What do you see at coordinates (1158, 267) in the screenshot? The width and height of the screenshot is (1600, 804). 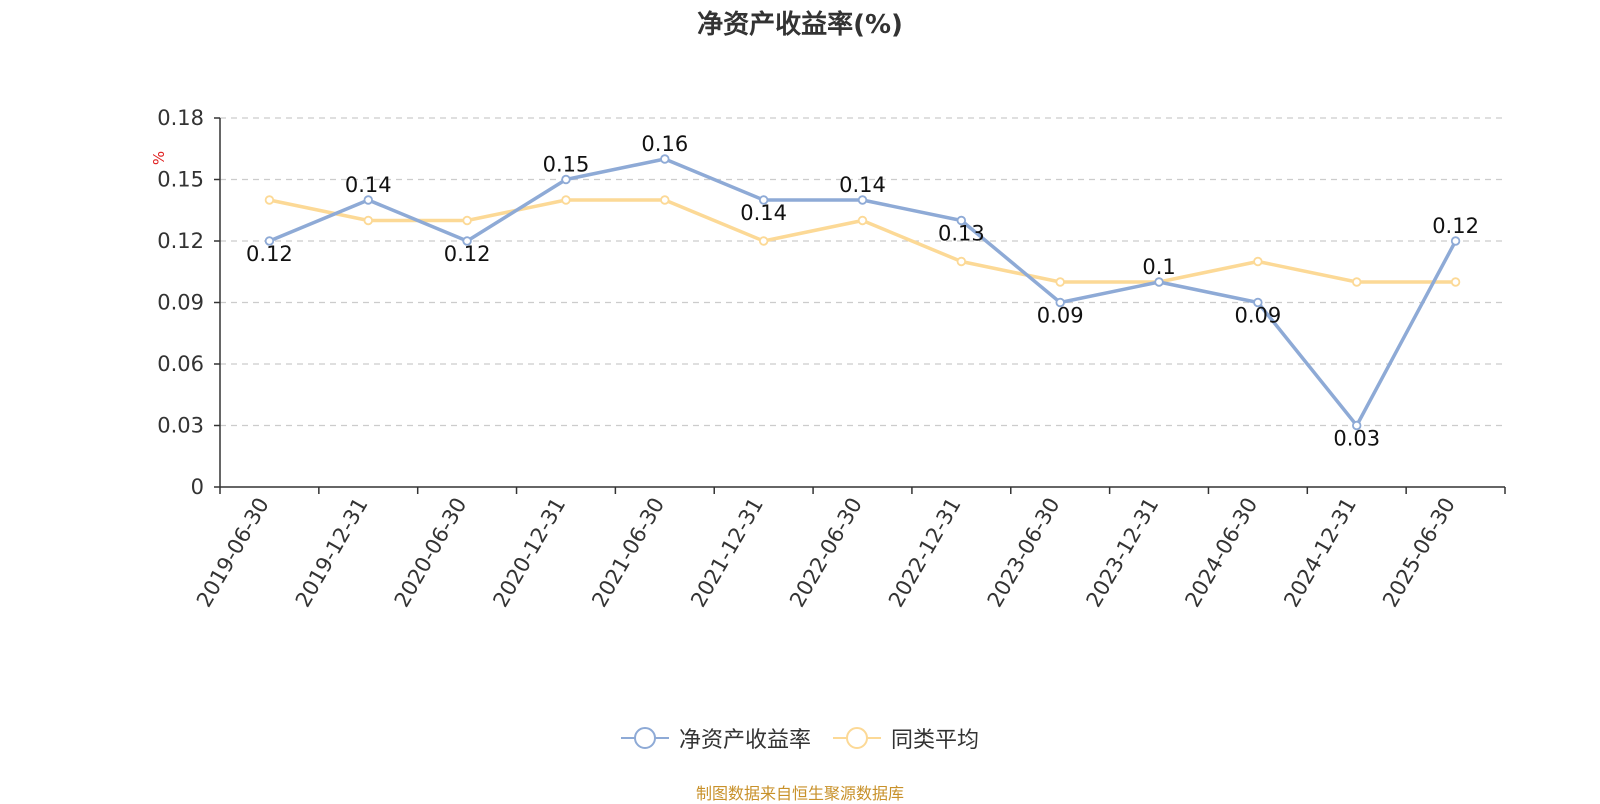 I see `data-label: 0.1` at bounding box center [1158, 267].